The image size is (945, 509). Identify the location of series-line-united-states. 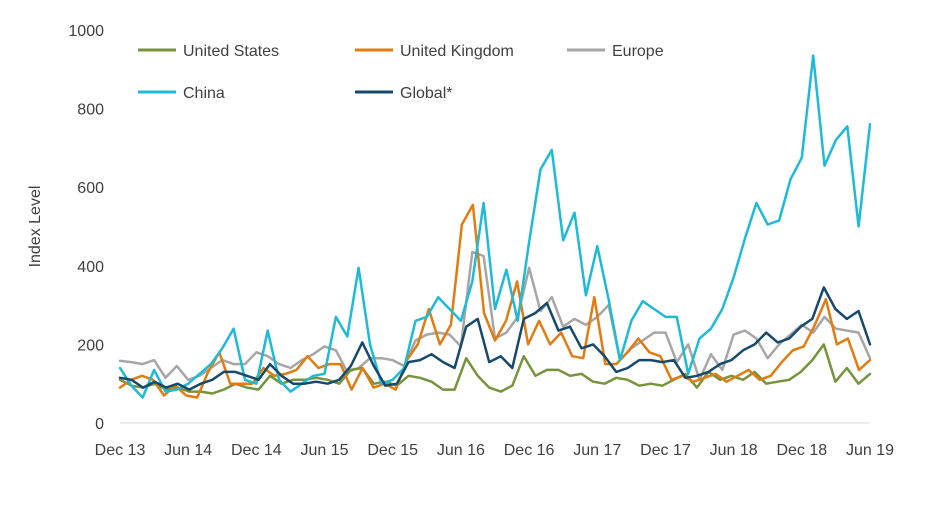
(495, 369).